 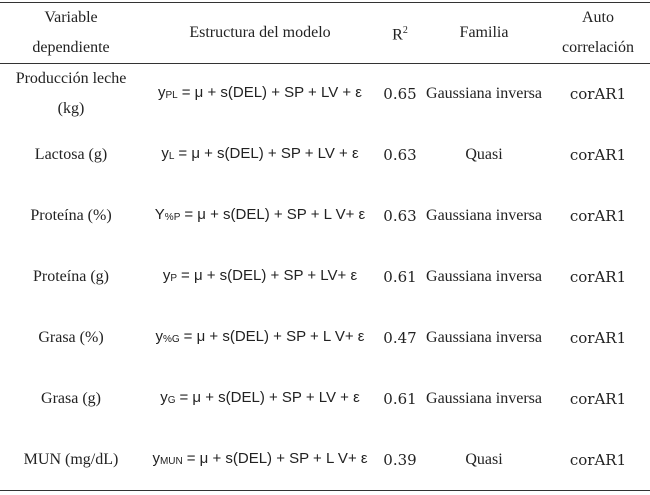 What do you see at coordinates (171, 96) in the screenshot?
I see `model-subscript: PL` at bounding box center [171, 96].